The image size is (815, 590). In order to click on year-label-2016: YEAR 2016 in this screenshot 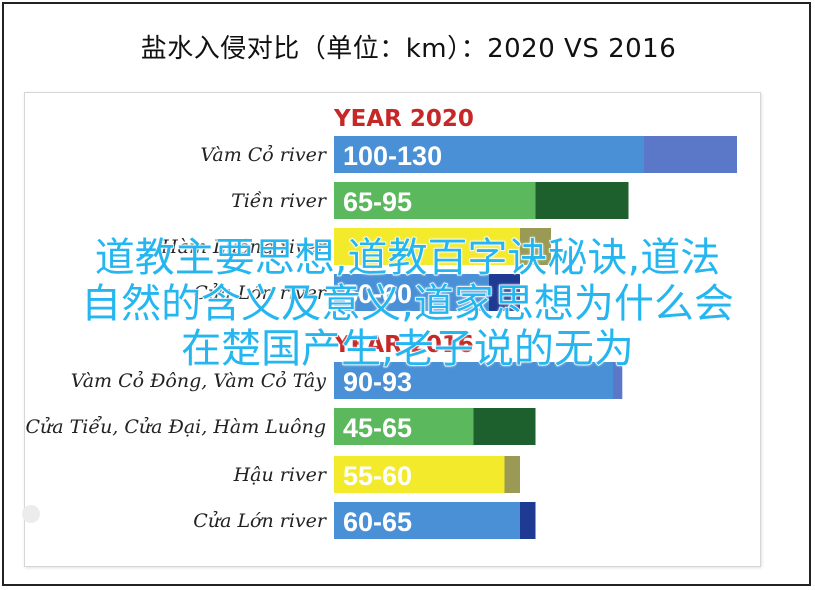, I will do `click(403, 345)`.